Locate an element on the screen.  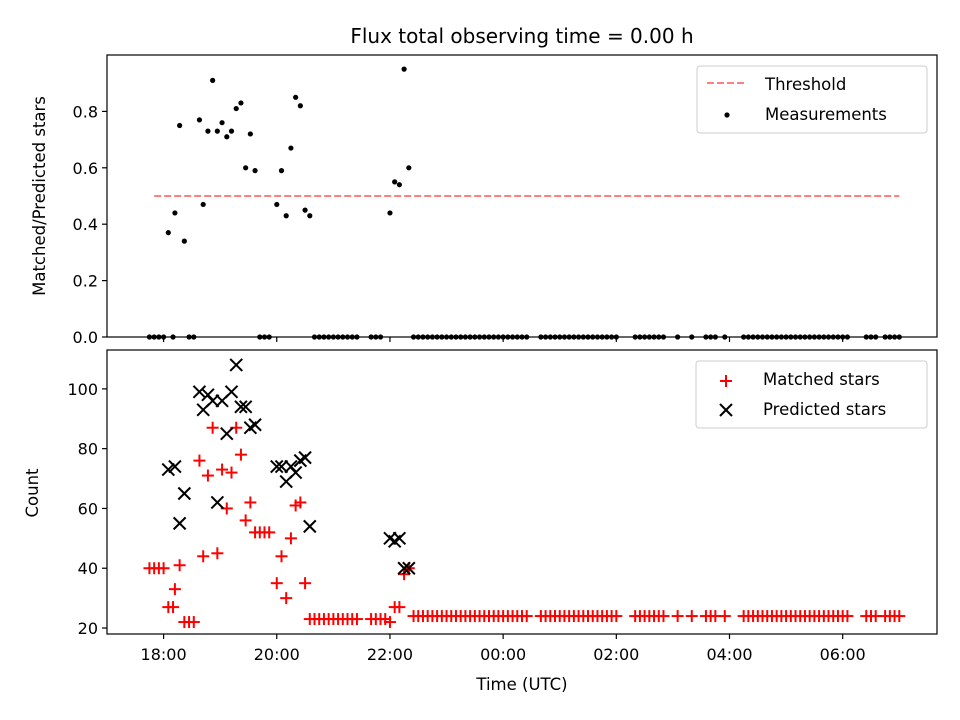
bottom-legend: Matched stars Predicted stars is located at coordinates (811, 394).